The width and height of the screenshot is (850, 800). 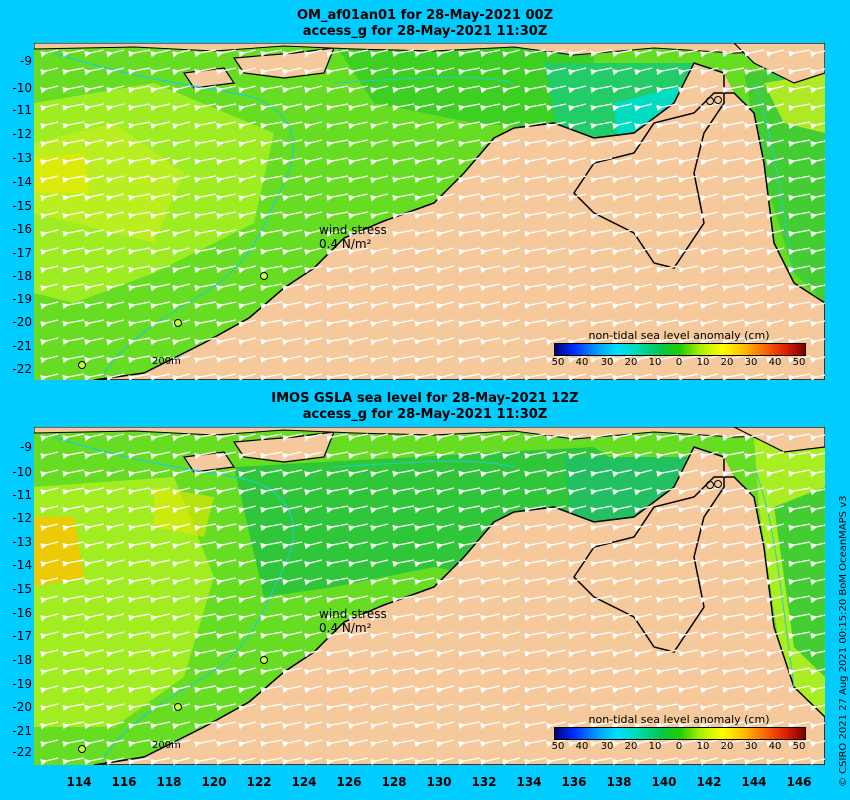 I want to click on panel2-legend-colorbar, so click(x=680, y=733).